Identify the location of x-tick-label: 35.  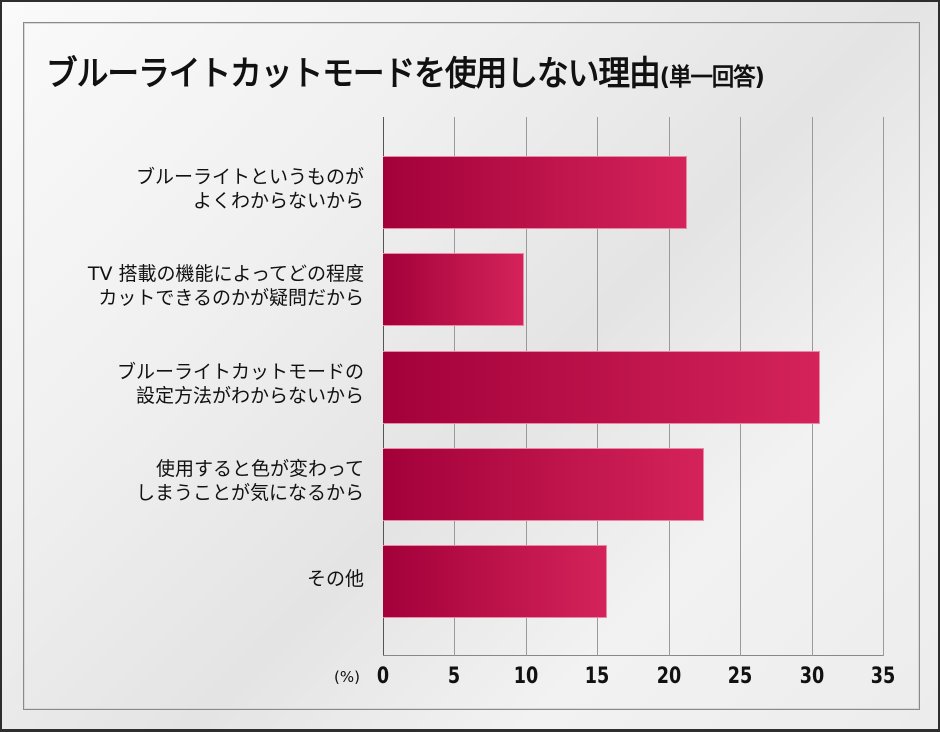
(883, 676).